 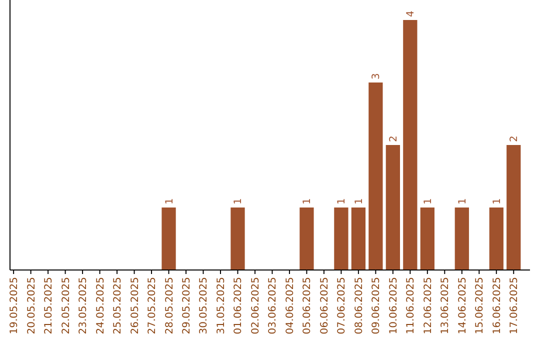 What do you see at coordinates (514, 305) in the screenshot?
I see `x-tick-label: 17.06.2025` at bounding box center [514, 305].